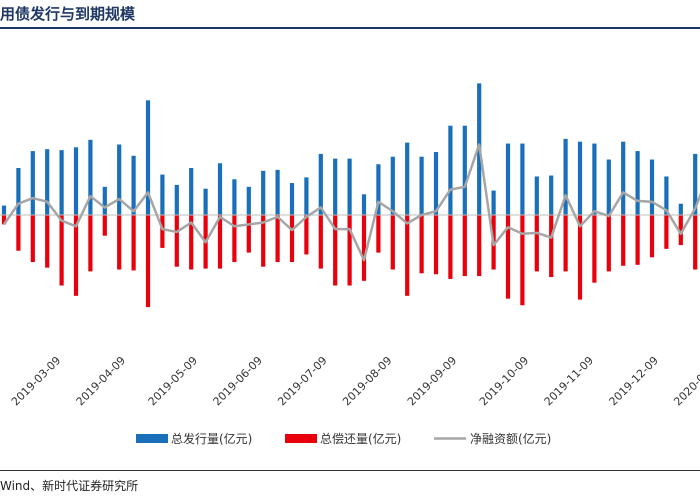 This screenshot has height=500, width=700. Describe the element at coordinates (173, 381) in the screenshot. I see `x-tick-label: 2019-05-09` at that location.